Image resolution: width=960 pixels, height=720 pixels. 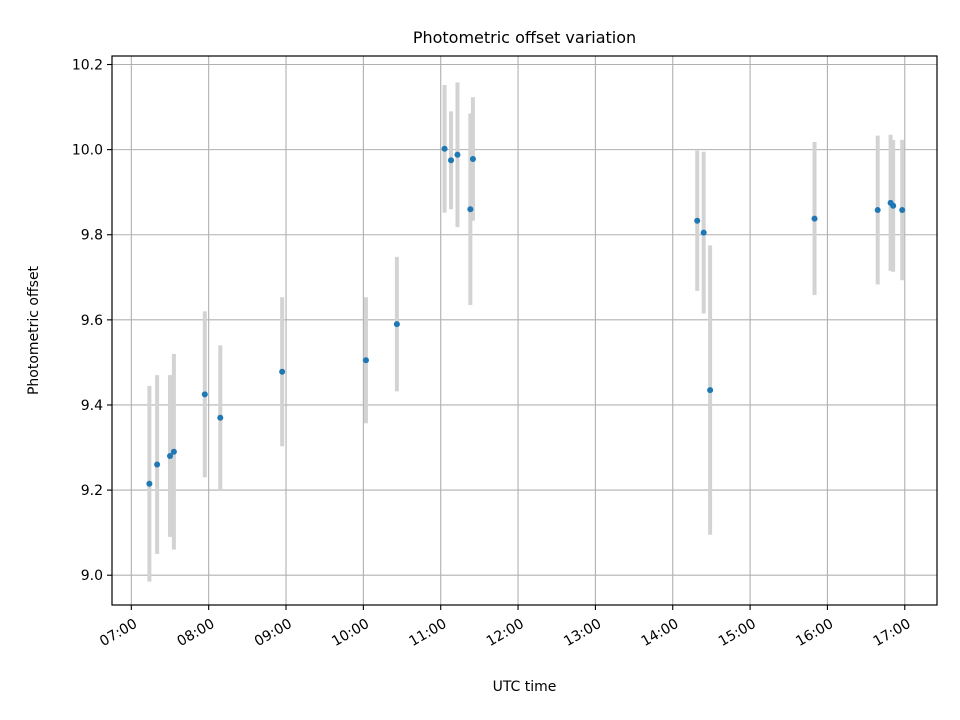 I want to click on y-tick-label: 9.4, so click(x=92, y=406).